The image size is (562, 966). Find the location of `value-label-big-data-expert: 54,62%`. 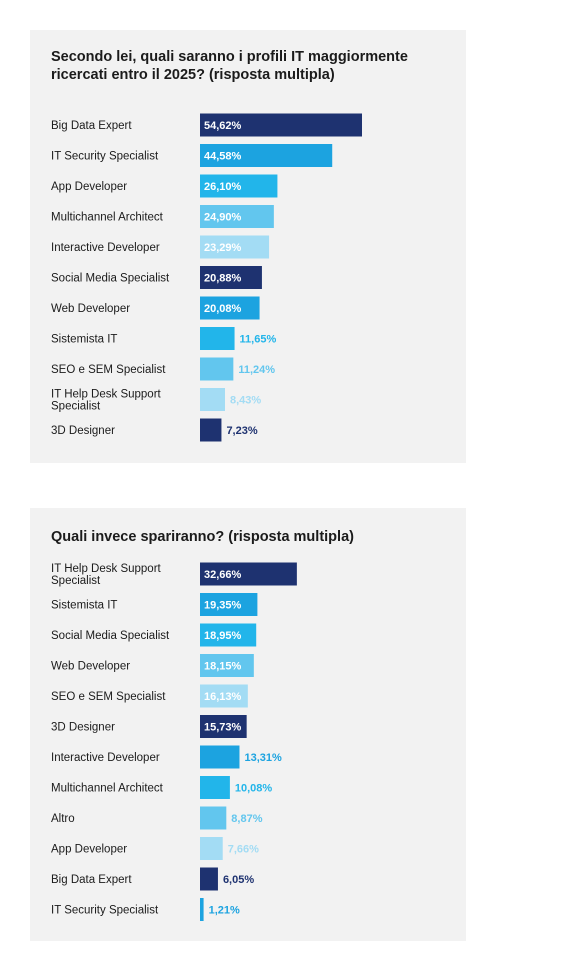

value-label-big-data-expert: 54,62% is located at coordinates (223, 126).